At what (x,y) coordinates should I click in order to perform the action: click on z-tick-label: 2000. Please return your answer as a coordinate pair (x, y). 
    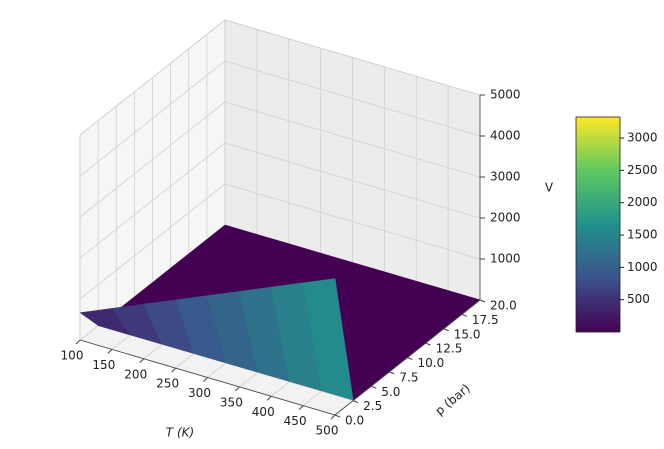
    Looking at the image, I should click on (505, 218).